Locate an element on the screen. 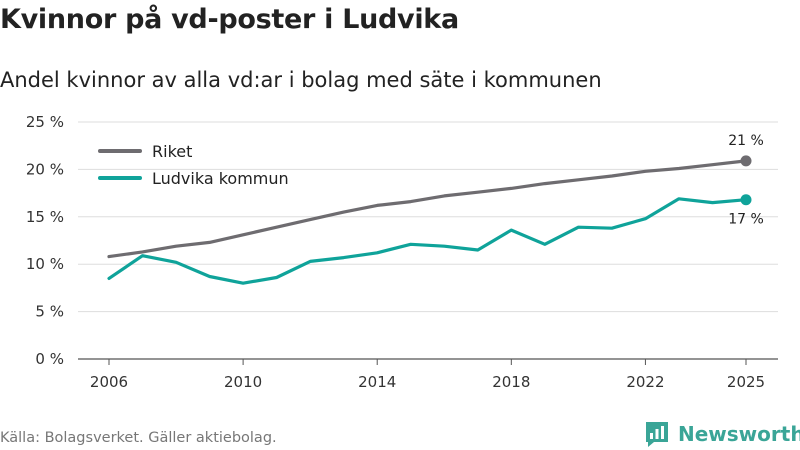  brand-name: Newsworthy is located at coordinates (739, 434).